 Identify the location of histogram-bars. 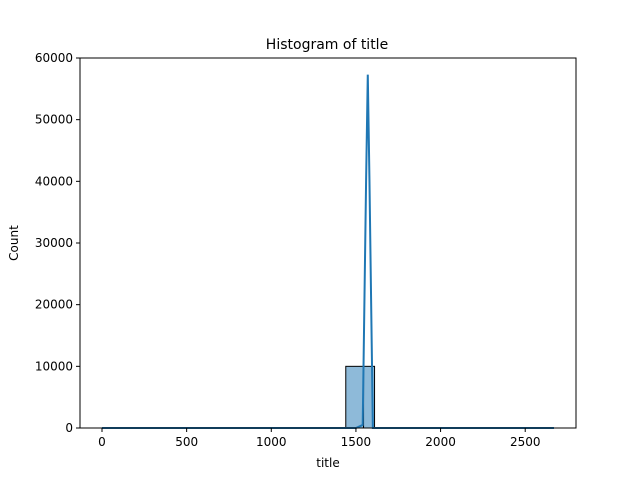
(360, 397).